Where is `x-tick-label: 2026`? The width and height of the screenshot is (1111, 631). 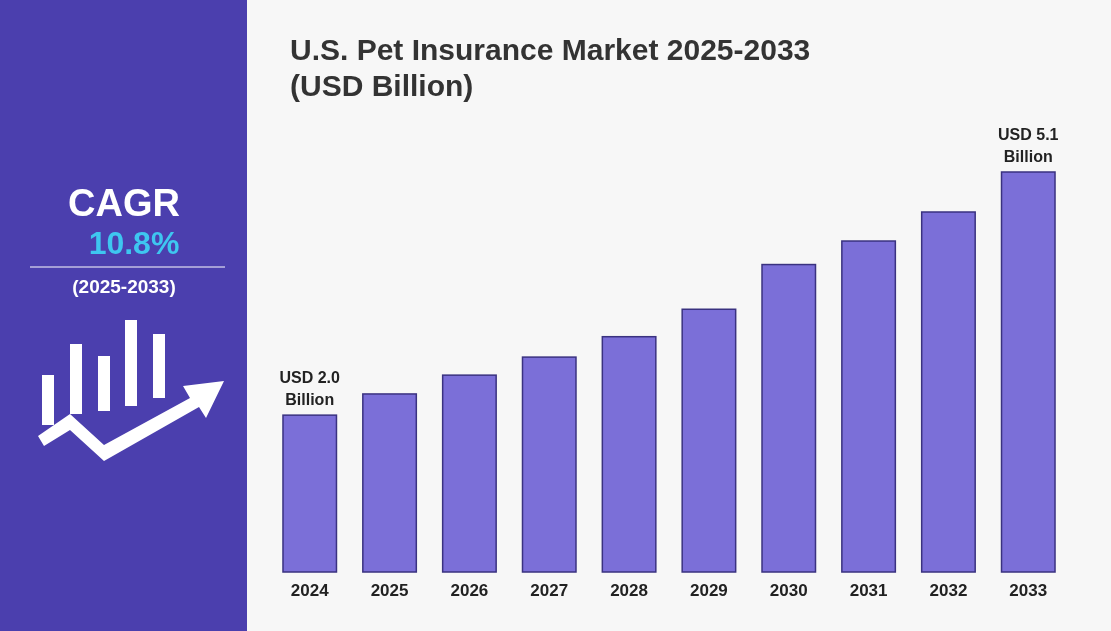 x-tick-label: 2026 is located at coordinates (469, 590).